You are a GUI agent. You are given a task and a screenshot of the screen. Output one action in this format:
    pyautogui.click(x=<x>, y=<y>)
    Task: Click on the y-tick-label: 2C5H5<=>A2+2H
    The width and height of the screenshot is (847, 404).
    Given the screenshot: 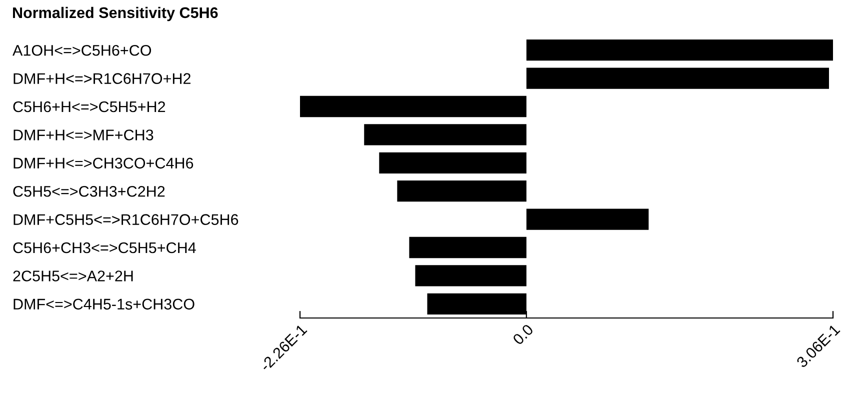 What is the action you would take?
    pyautogui.click(x=73, y=276)
    